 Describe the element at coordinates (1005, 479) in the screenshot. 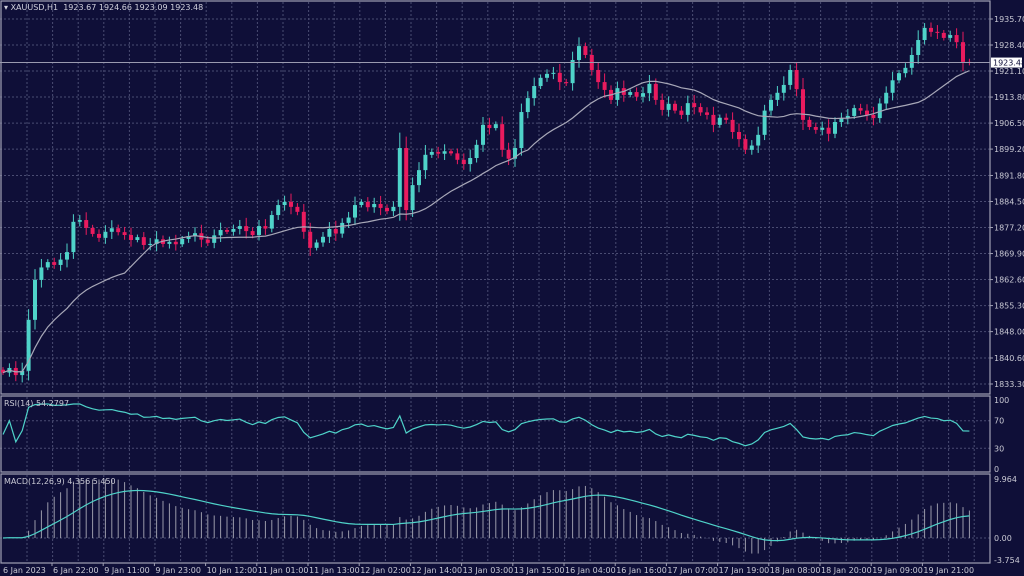

I see `macd-tick-label: 9.964` at that location.